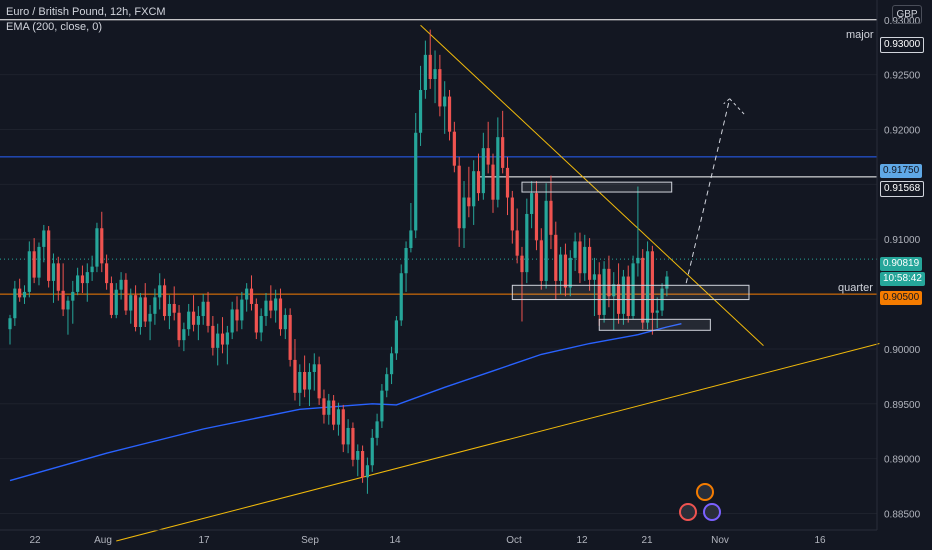 The height and width of the screenshot is (550, 932). What do you see at coordinates (902, 460) in the screenshot?
I see `price-tick-label: 0.89000` at bounding box center [902, 460].